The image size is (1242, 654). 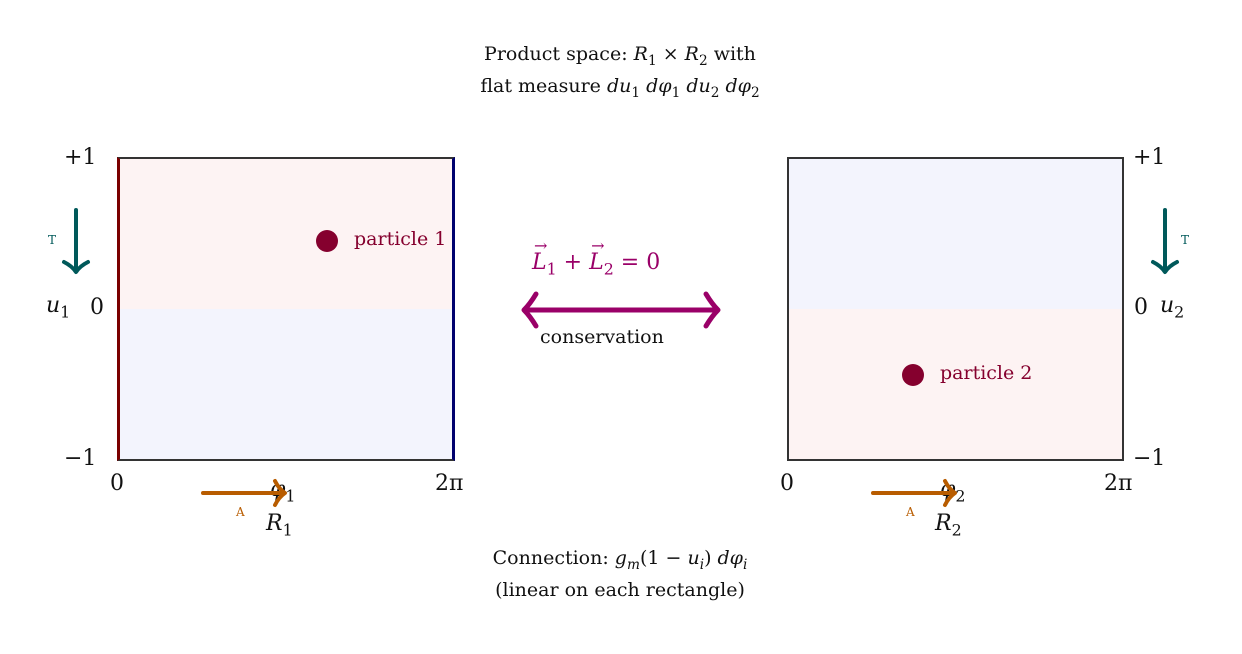 I want to click on left-y-tick-mid: 0, so click(x=97, y=307).